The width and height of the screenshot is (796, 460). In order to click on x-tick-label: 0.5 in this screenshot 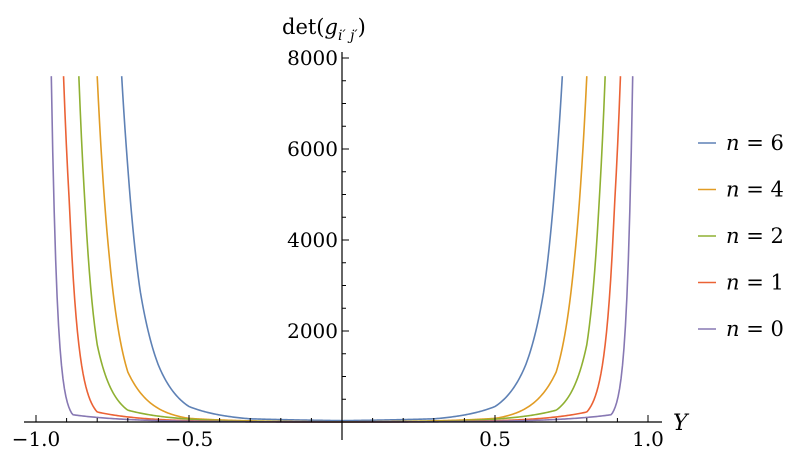, I will do `click(495, 439)`.